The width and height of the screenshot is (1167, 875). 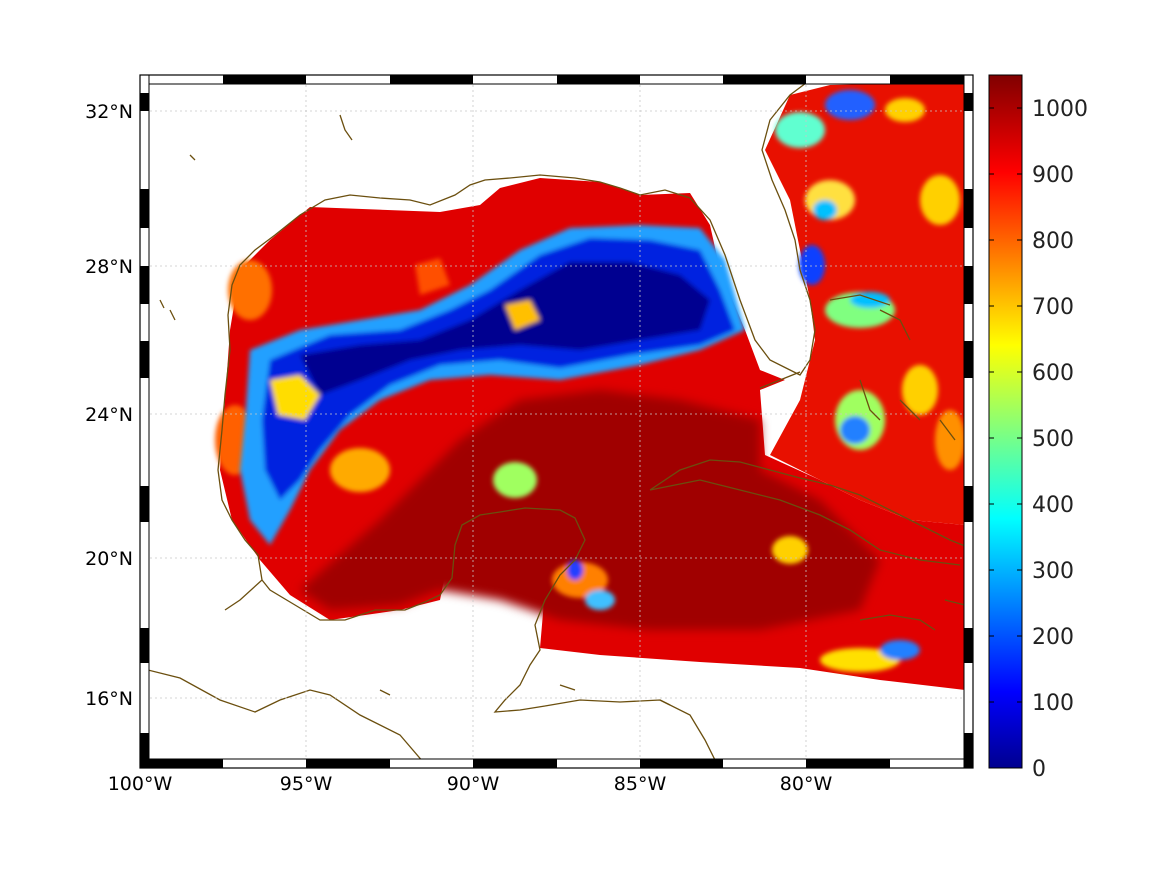 I want to click on colorbar-tick-label: 700, so click(x=1053, y=307).